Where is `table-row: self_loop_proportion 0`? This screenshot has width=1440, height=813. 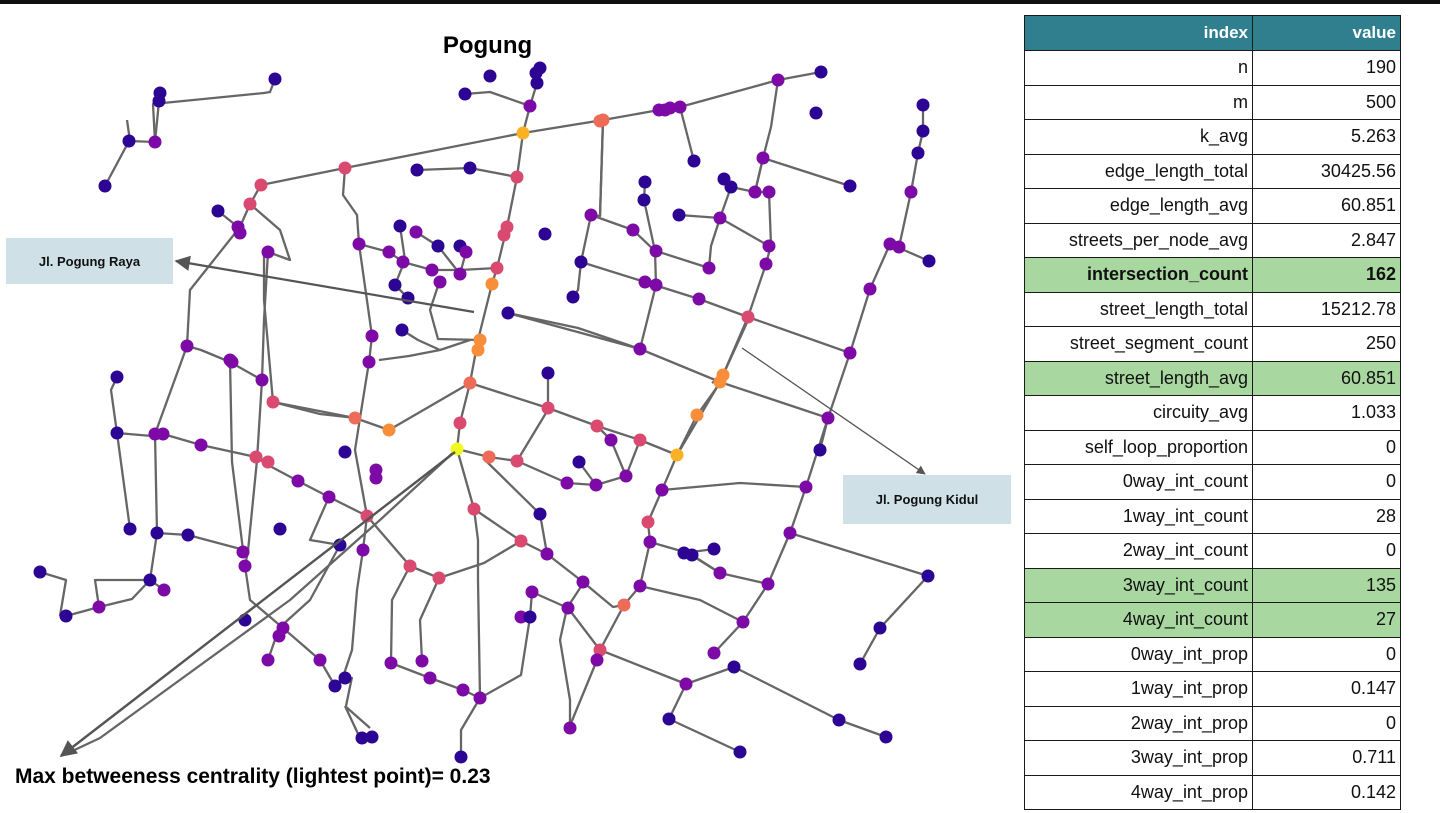 table-row: self_loop_proportion 0 is located at coordinates (1212, 447).